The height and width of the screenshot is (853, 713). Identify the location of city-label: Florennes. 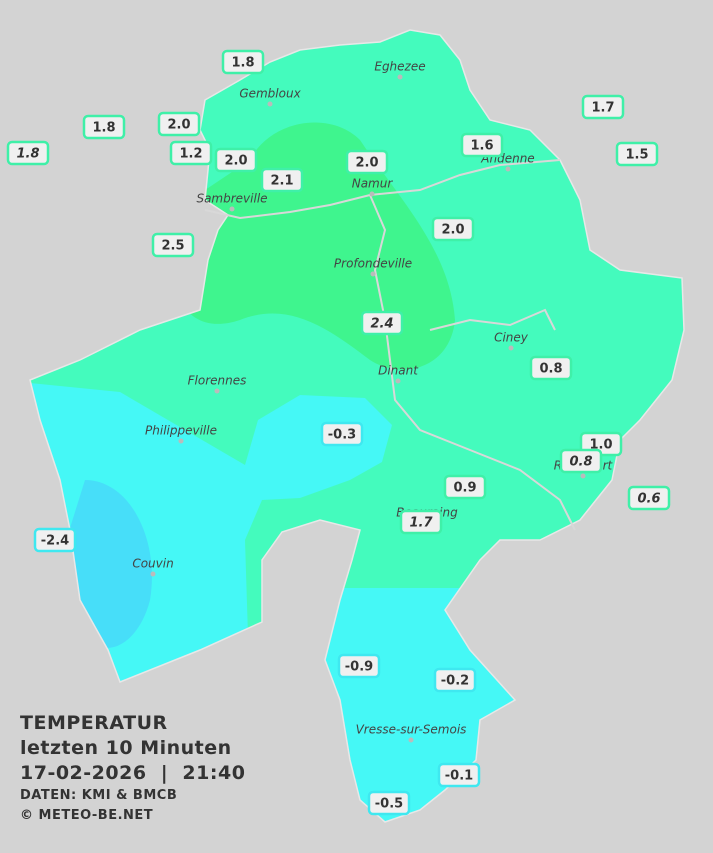
(217, 381).